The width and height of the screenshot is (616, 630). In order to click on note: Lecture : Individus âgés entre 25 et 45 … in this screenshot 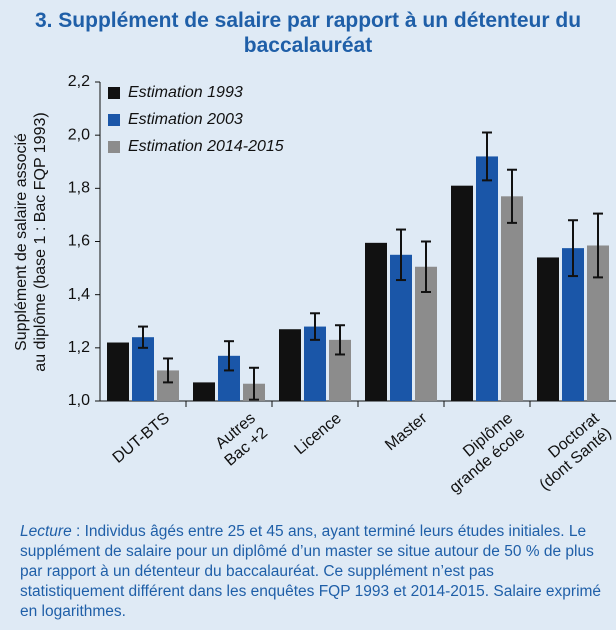, I will do `click(311, 572)`.